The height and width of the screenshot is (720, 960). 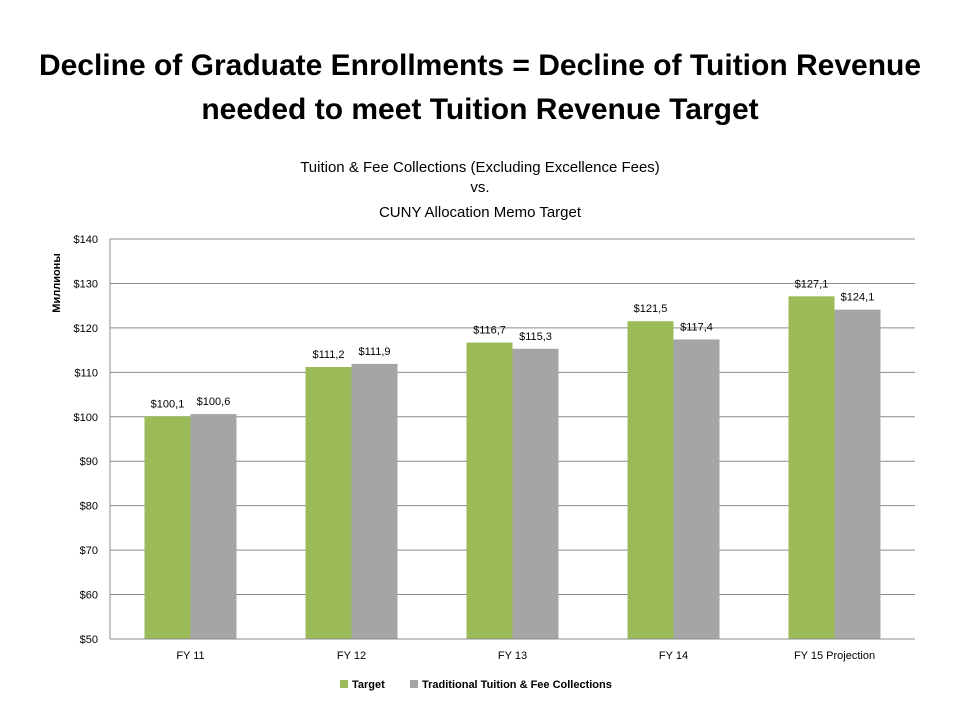 I want to click on y-tick-label: $100, so click(x=86, y=418).